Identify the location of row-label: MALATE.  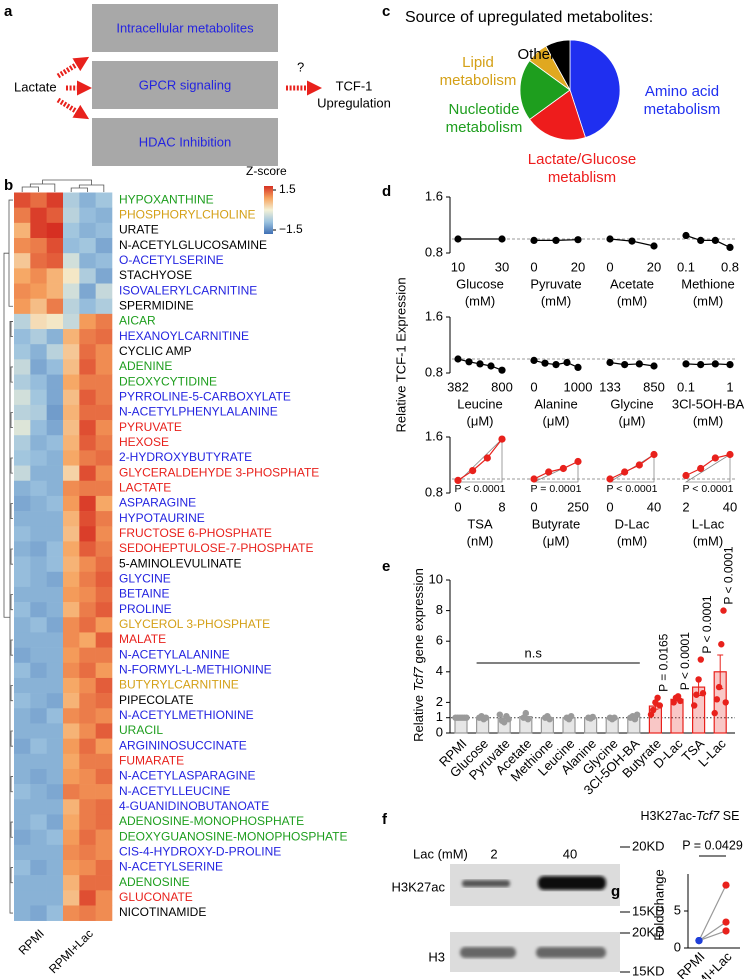
(142, 639).